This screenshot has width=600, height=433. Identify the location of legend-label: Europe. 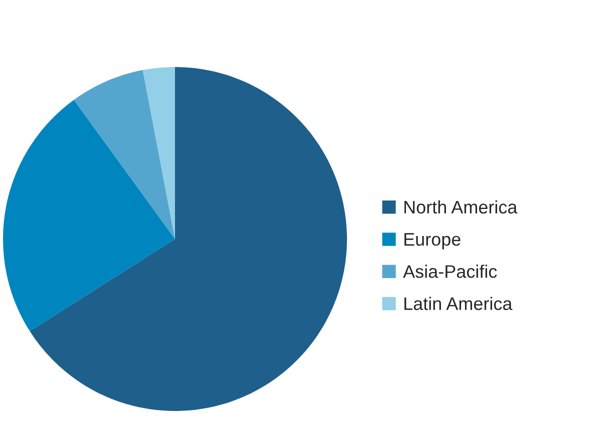
(432, 241).